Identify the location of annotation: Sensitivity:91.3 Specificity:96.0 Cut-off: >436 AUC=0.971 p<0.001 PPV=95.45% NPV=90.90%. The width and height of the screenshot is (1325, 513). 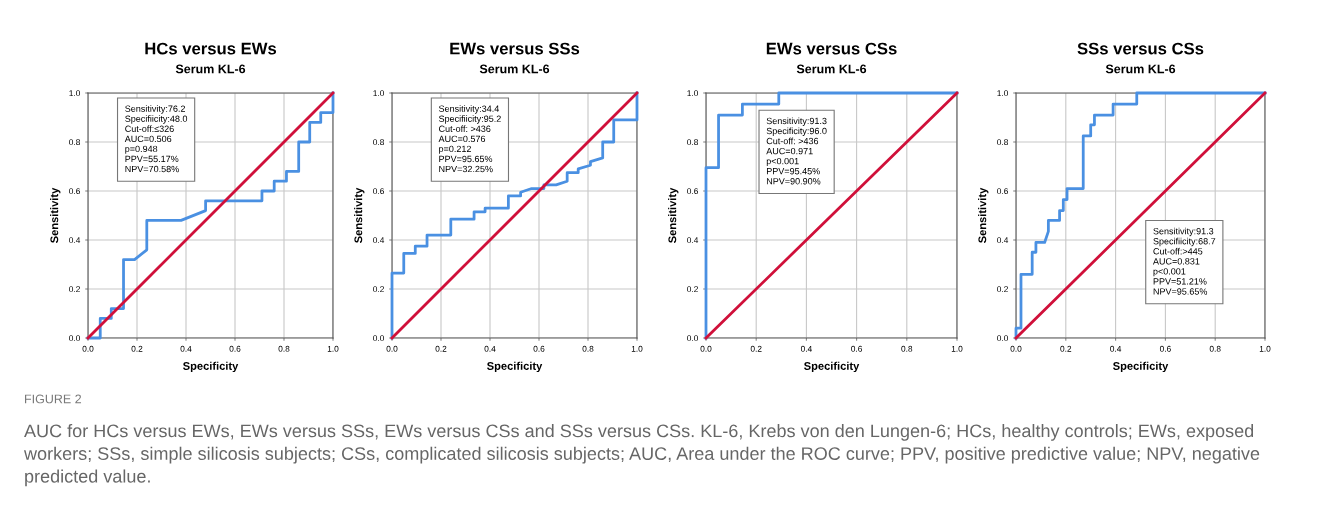
(796, 151).